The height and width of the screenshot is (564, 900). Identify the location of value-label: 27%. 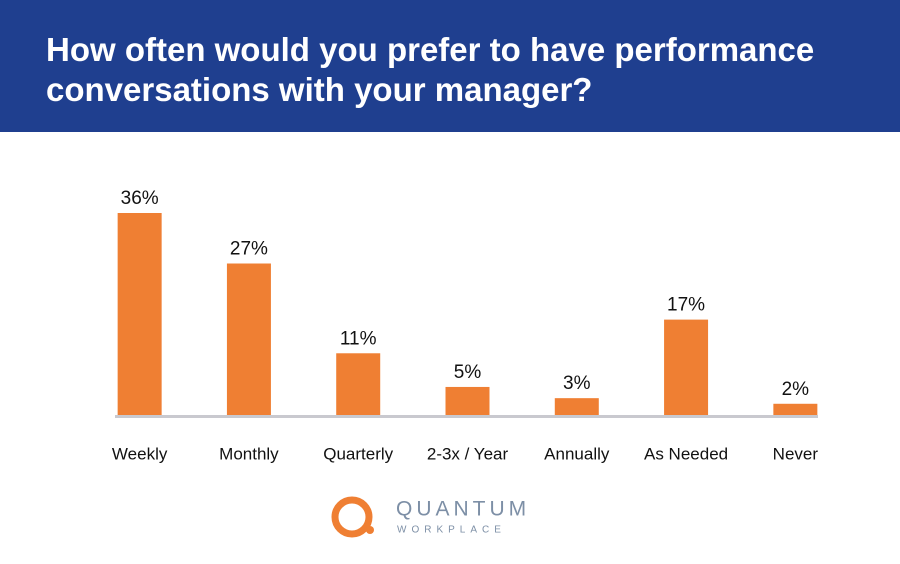
(249, 249).